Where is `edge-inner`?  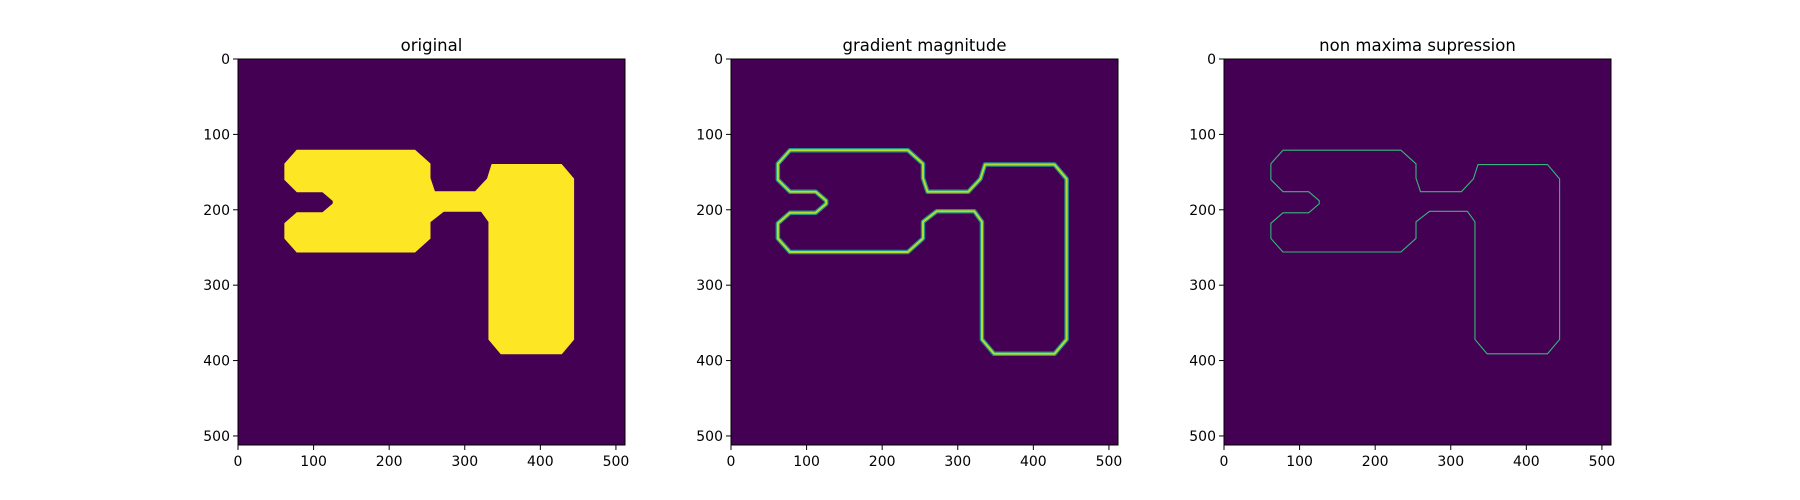
edge-inner is located at coordinates (922, 252).